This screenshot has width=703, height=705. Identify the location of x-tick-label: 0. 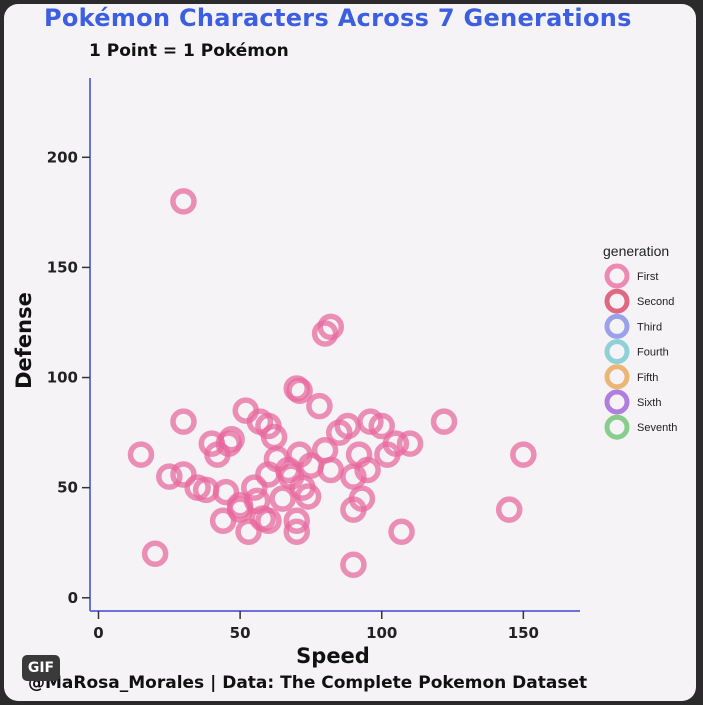
(98, 633).